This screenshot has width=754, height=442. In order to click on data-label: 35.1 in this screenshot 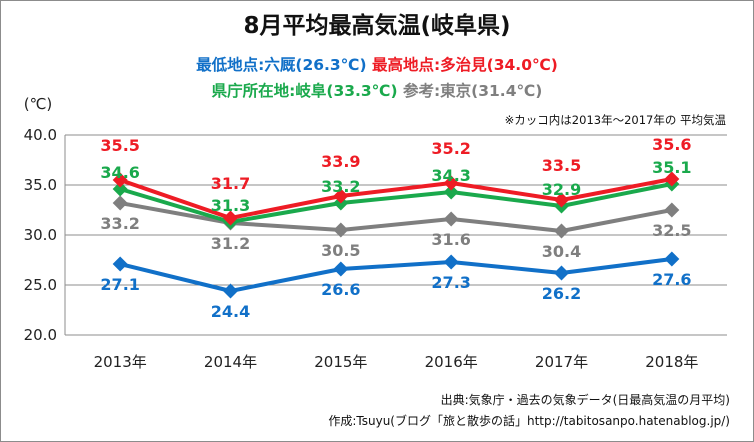, I will do `click(671, 167)`.